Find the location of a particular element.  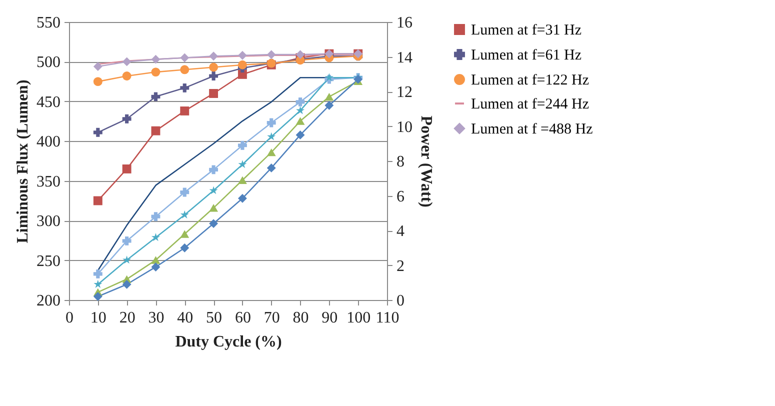

y-axis-title: Liminous Flux (Lumen) is located at coordinates (23, 162).